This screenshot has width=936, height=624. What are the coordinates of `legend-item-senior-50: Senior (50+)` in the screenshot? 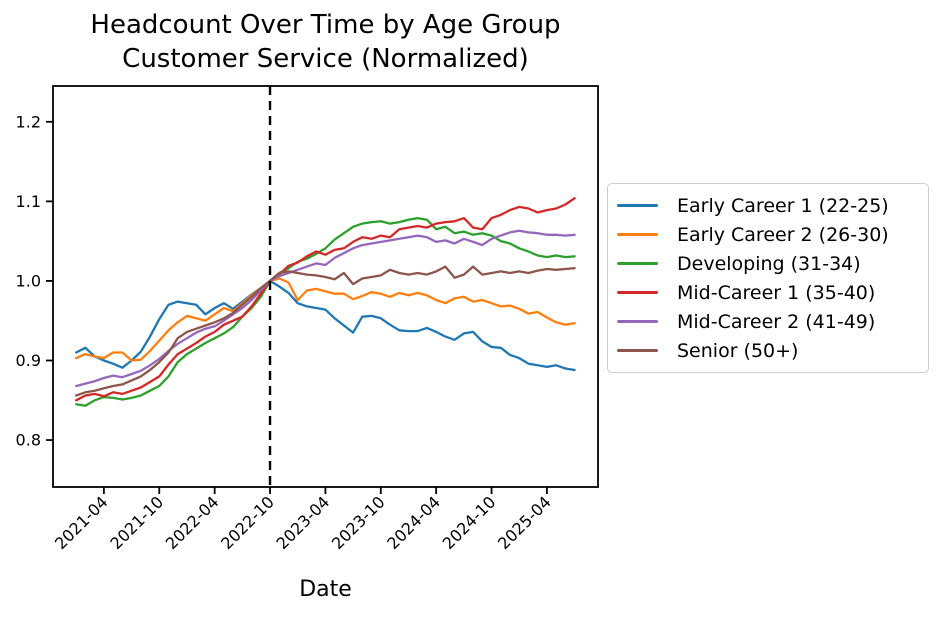 It's located at (769, 350).